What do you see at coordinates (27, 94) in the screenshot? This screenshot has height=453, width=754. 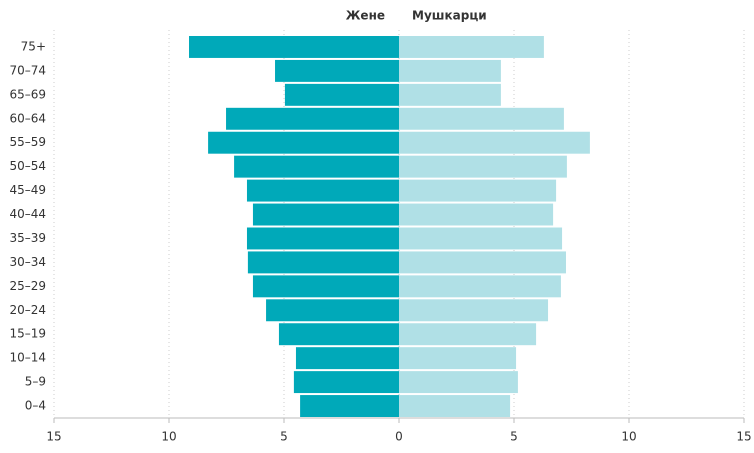 I see `y-tick-label: 65–69` at bounding box center [27, 94].